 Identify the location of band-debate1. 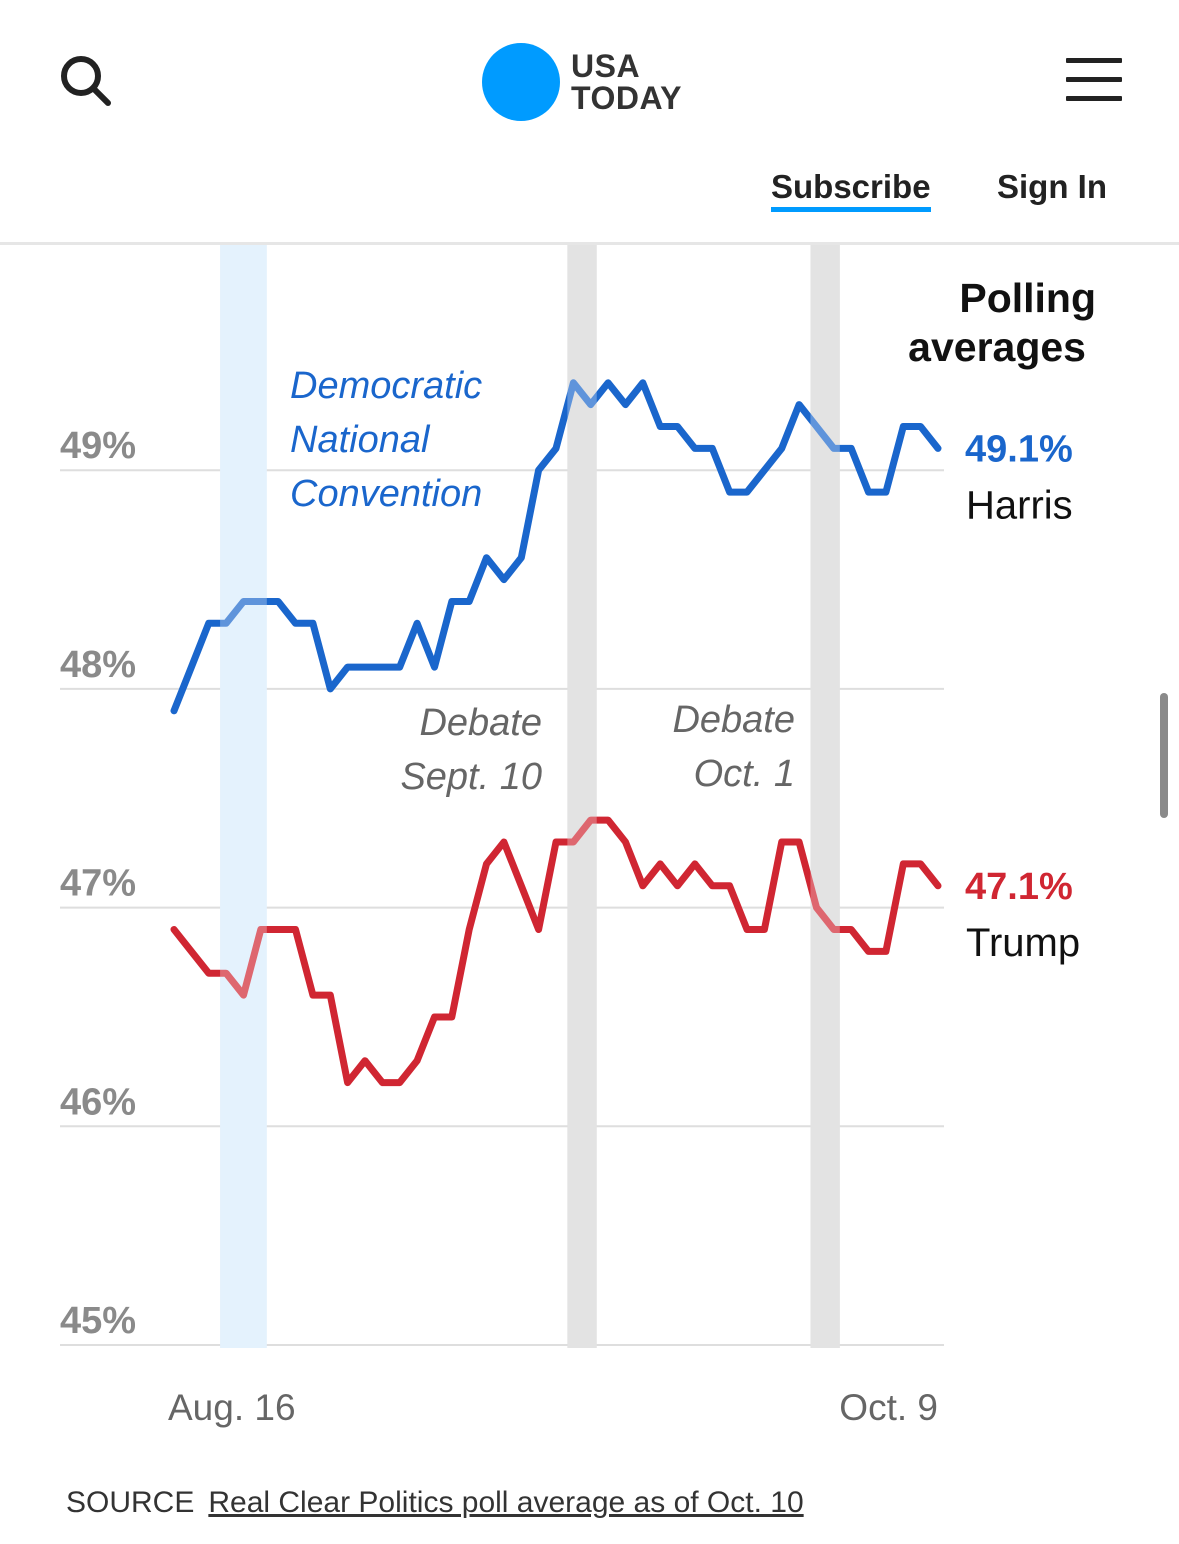
(582, 796).